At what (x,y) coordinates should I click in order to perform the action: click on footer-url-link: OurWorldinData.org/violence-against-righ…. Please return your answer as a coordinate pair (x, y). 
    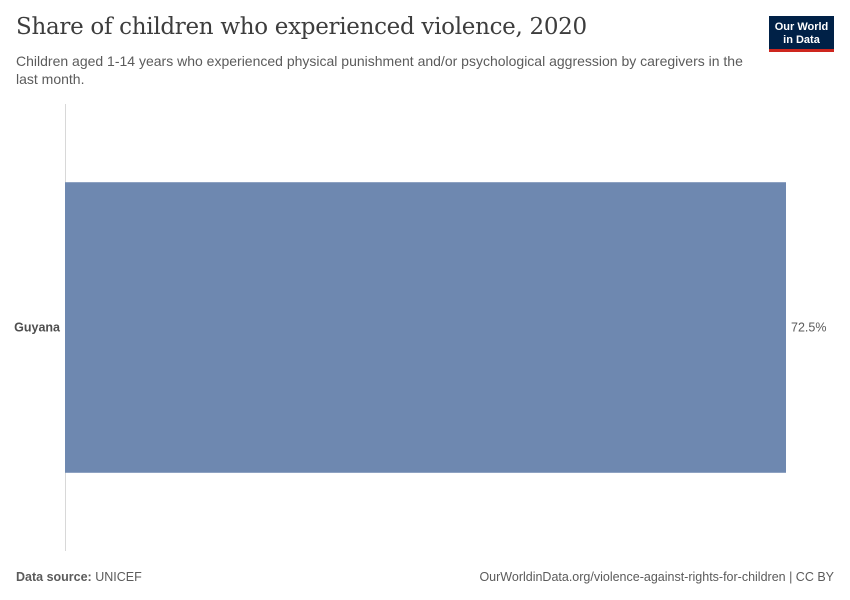
    Looking at the image, I should click on (656, 577).